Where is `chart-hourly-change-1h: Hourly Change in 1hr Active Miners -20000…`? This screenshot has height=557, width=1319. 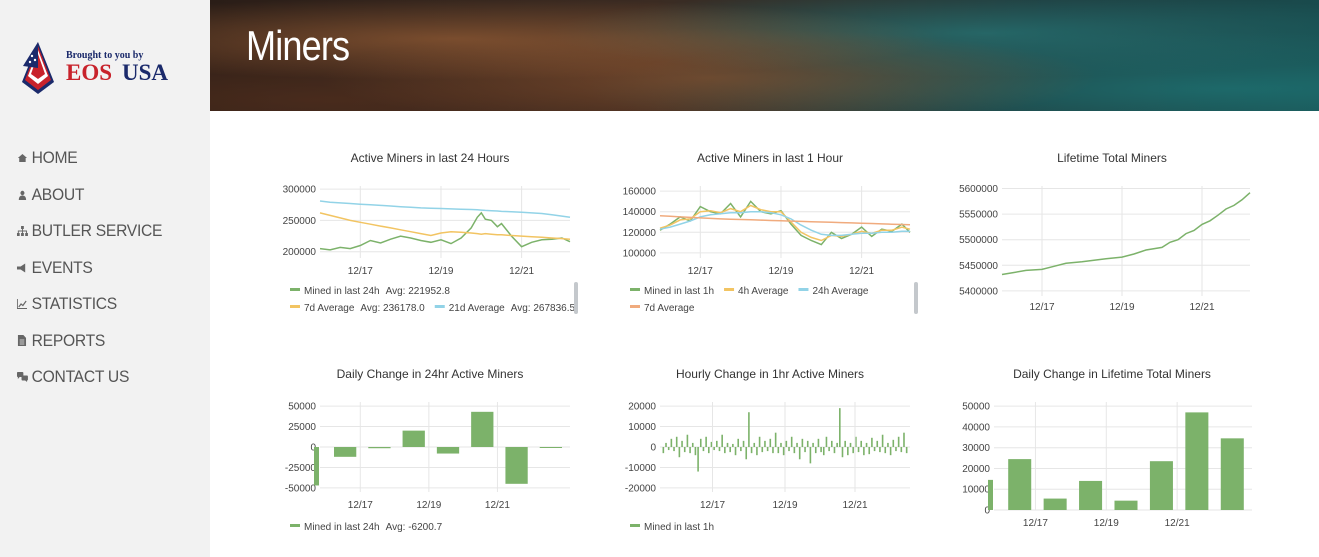 chart-hourly-change-1h: Hourly Change in 1hr Active Miners -20000… is located at coordinates (770, 452).